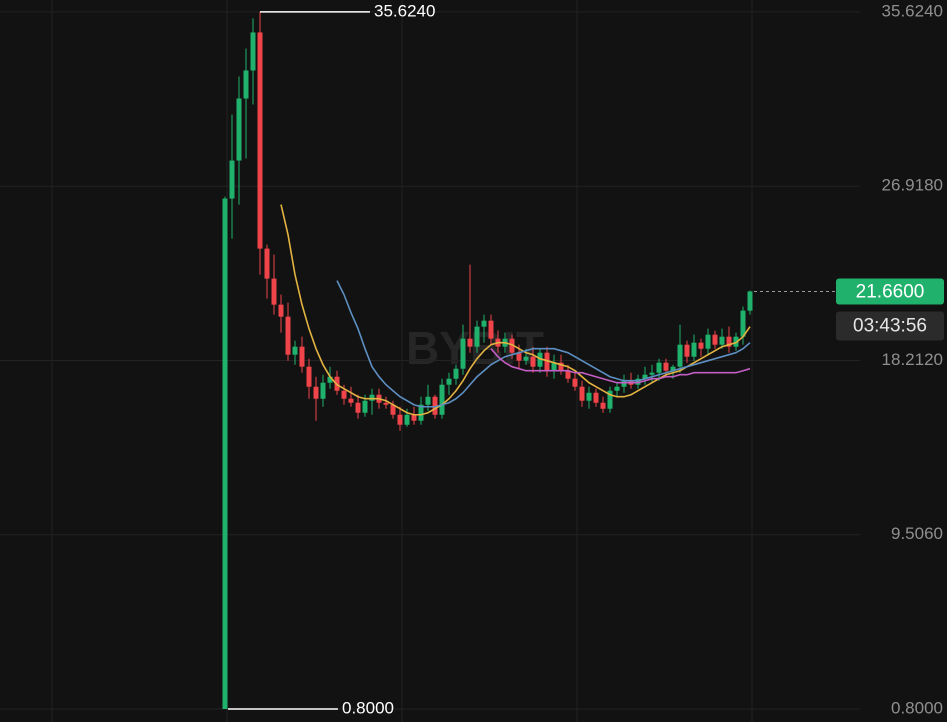 This screenshot has height=722, width=947. What do you see at coordinates (917, 533) in the screenshot?
I see `y-tick-label: 9.5060` at bounding box center [917, 533].